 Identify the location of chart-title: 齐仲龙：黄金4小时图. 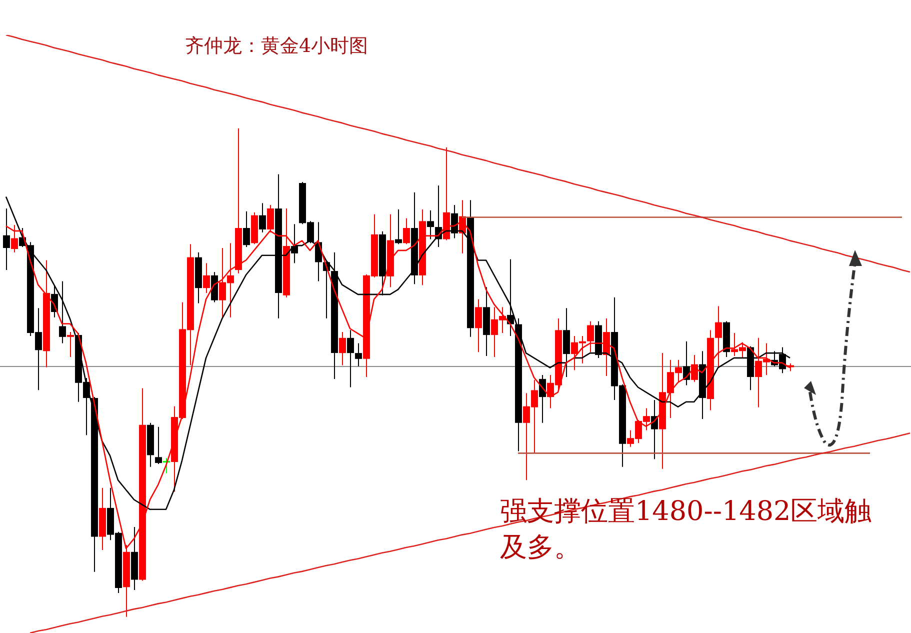
(276, 46).